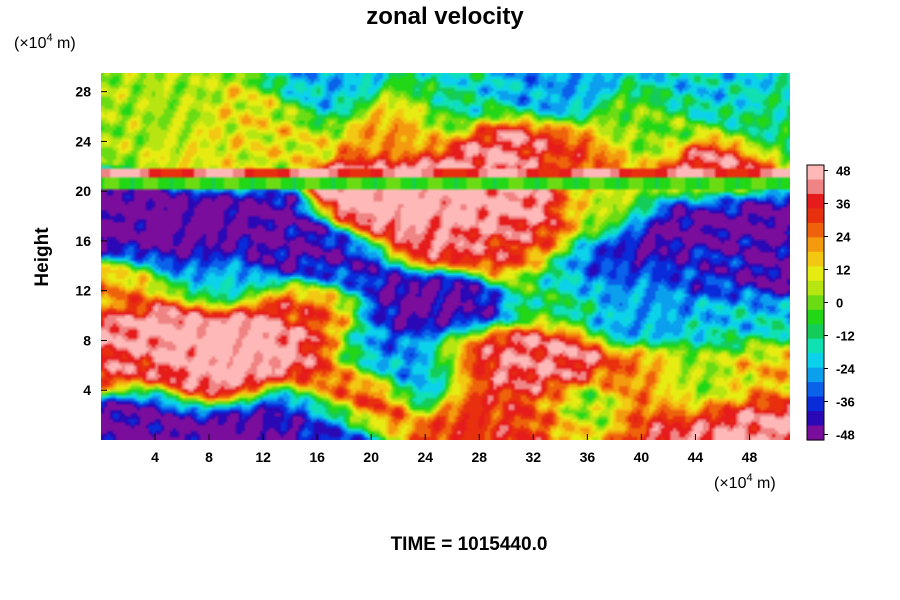 The width and height of the screenshot is (900, 600). Describe the element at coordinates (371, 457) in the screenshot. I see `x-tick-label: 20` at that location.